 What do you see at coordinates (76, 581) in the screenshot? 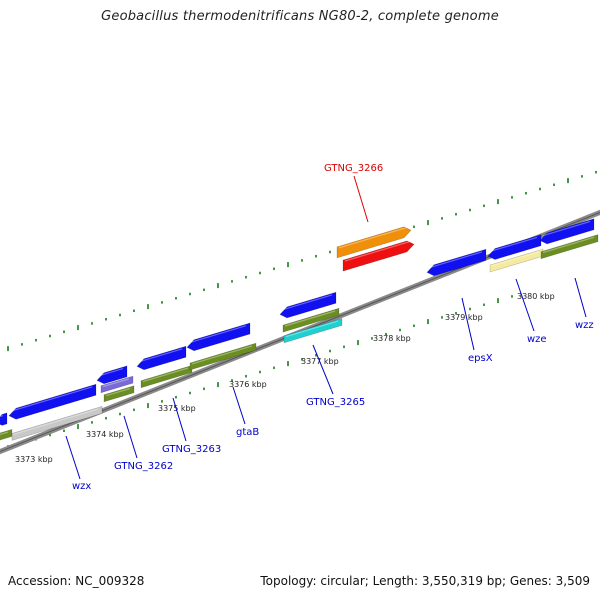
I see `accession-text: Accession: NC_009328` at bounding box center [76, 581].